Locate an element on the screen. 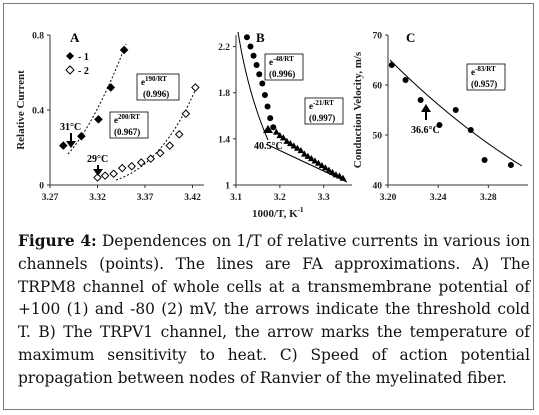 The height and width of the screenshot is (415, 539). panel-a-fit-label-1: e200/RT is located at coordinates (127, 119).